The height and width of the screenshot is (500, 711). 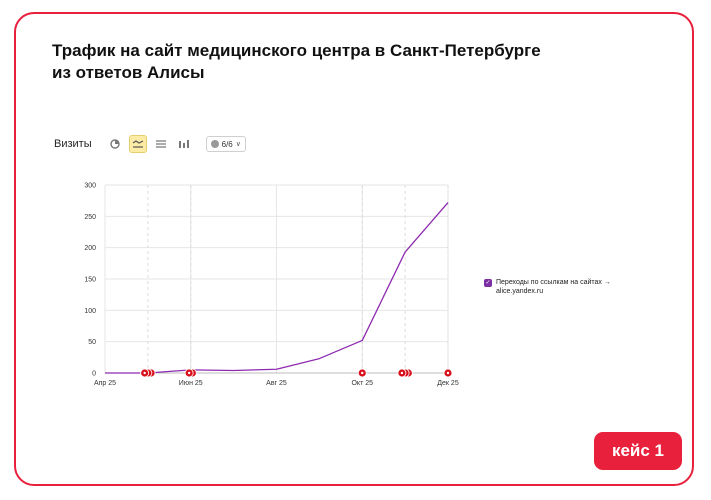 I want to click on x-tick-label: Авг 25, so click(x=276, y=383).